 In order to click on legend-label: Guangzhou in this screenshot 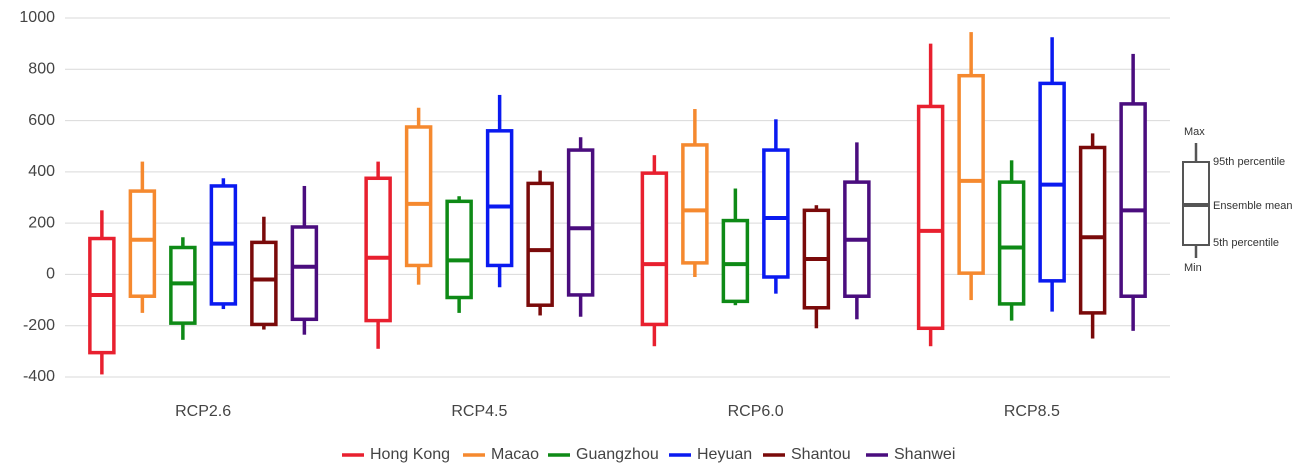, I will do `click(617, 454)`.